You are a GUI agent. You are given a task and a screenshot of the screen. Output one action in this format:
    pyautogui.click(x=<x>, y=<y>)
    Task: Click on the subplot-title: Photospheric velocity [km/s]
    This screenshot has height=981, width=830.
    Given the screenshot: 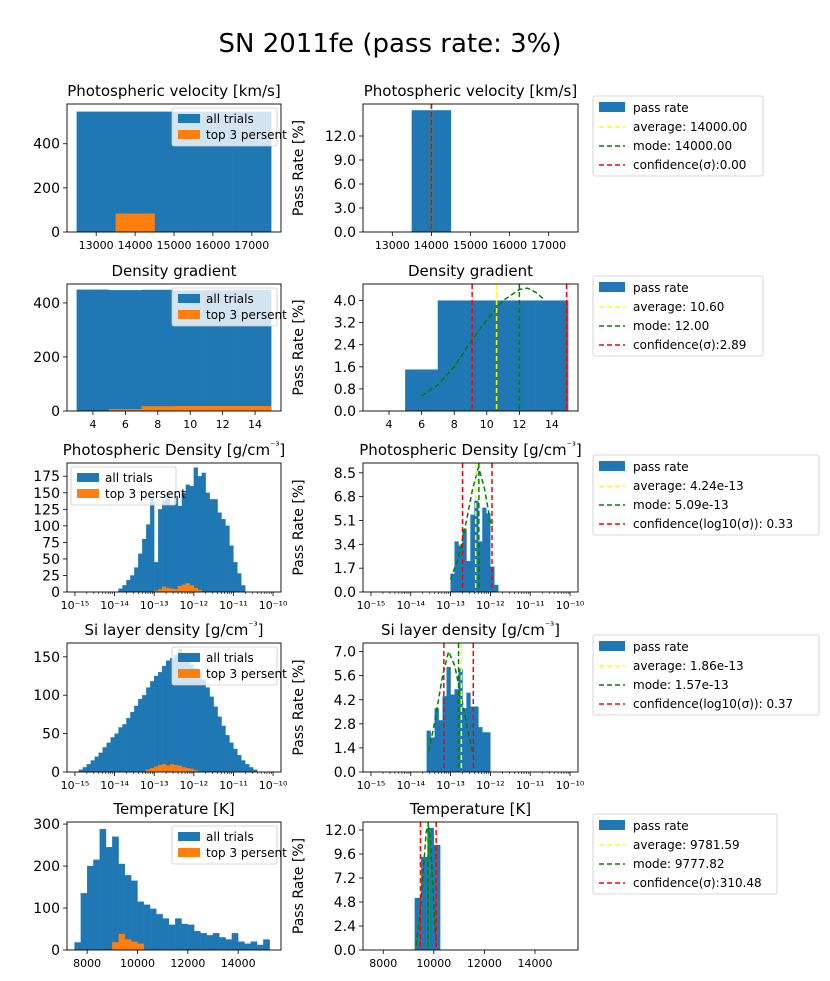 What is the action you would take?
    pyautogui.click(x=173, y=91)
    